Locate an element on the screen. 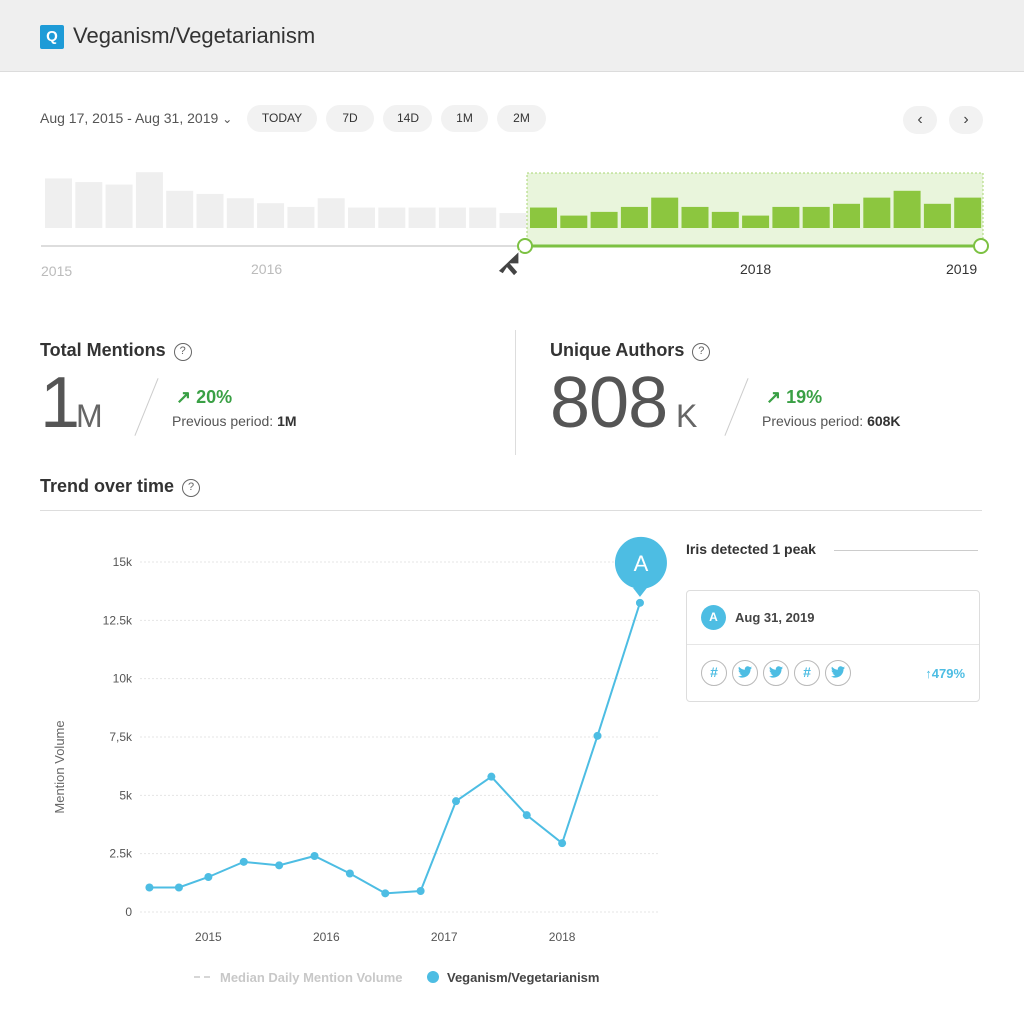 The width and height of the screenshot is (1024, 1036). page-title: Veganism/Vegetarianism is located at coordinates (194, 35).